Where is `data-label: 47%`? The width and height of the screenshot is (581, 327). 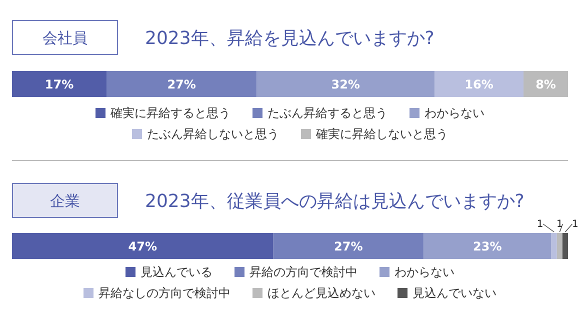
data-label: 47% is located at coordinates (143, 247).